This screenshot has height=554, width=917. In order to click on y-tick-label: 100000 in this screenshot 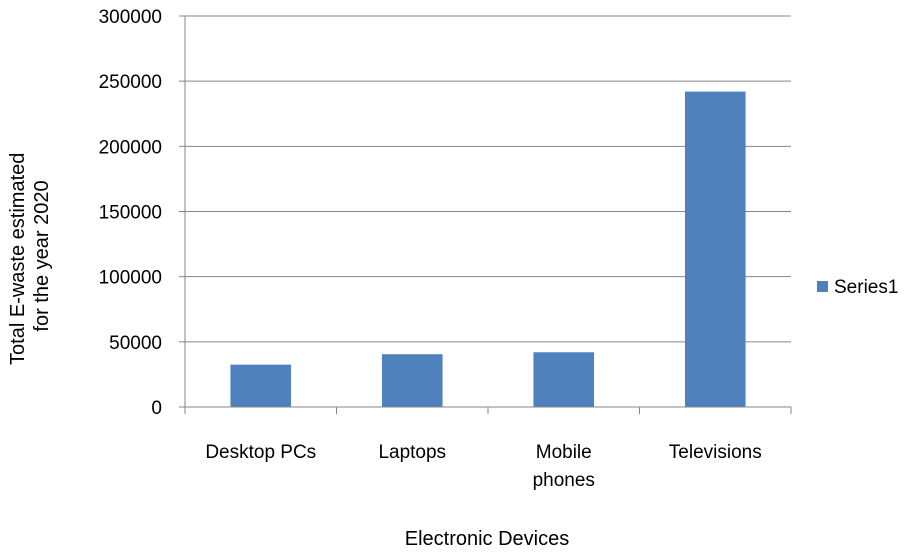, I will do `click(130, 278)`.